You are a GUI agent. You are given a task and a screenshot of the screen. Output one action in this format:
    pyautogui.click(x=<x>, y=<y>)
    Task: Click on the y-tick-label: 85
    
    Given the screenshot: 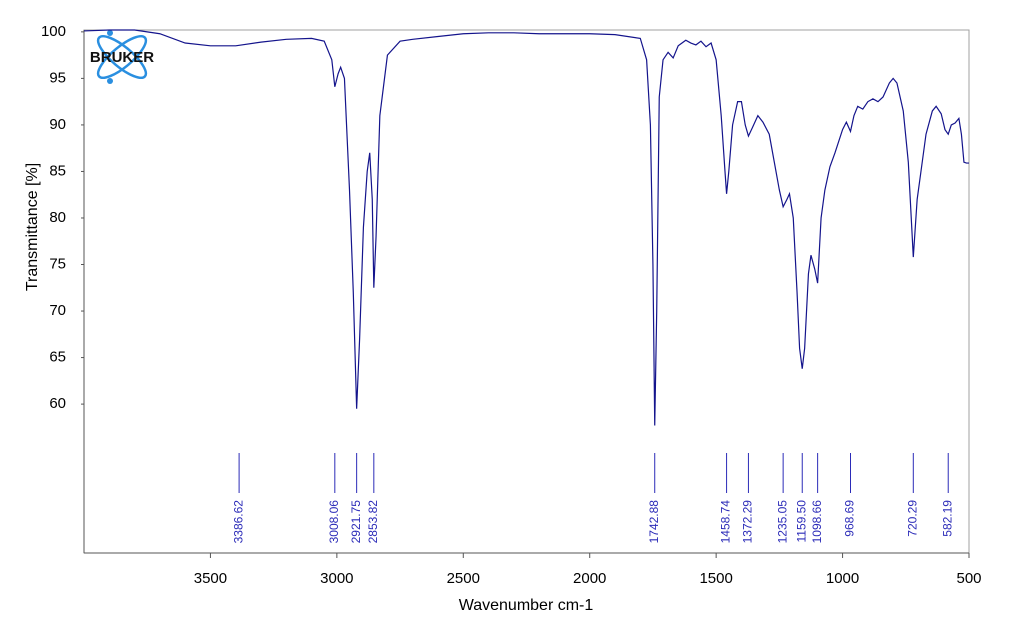 What is the action you would take?
    pyautogui.click(x=57, y=170)
    